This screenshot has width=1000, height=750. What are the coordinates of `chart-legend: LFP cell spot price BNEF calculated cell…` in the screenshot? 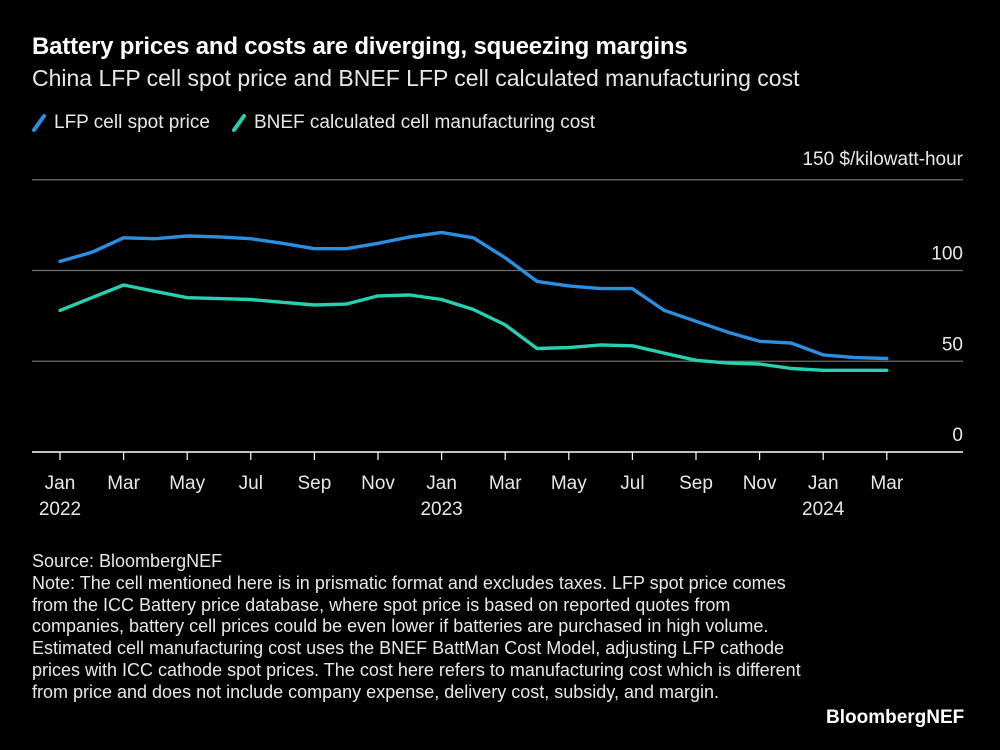 It's located at (324, 123).